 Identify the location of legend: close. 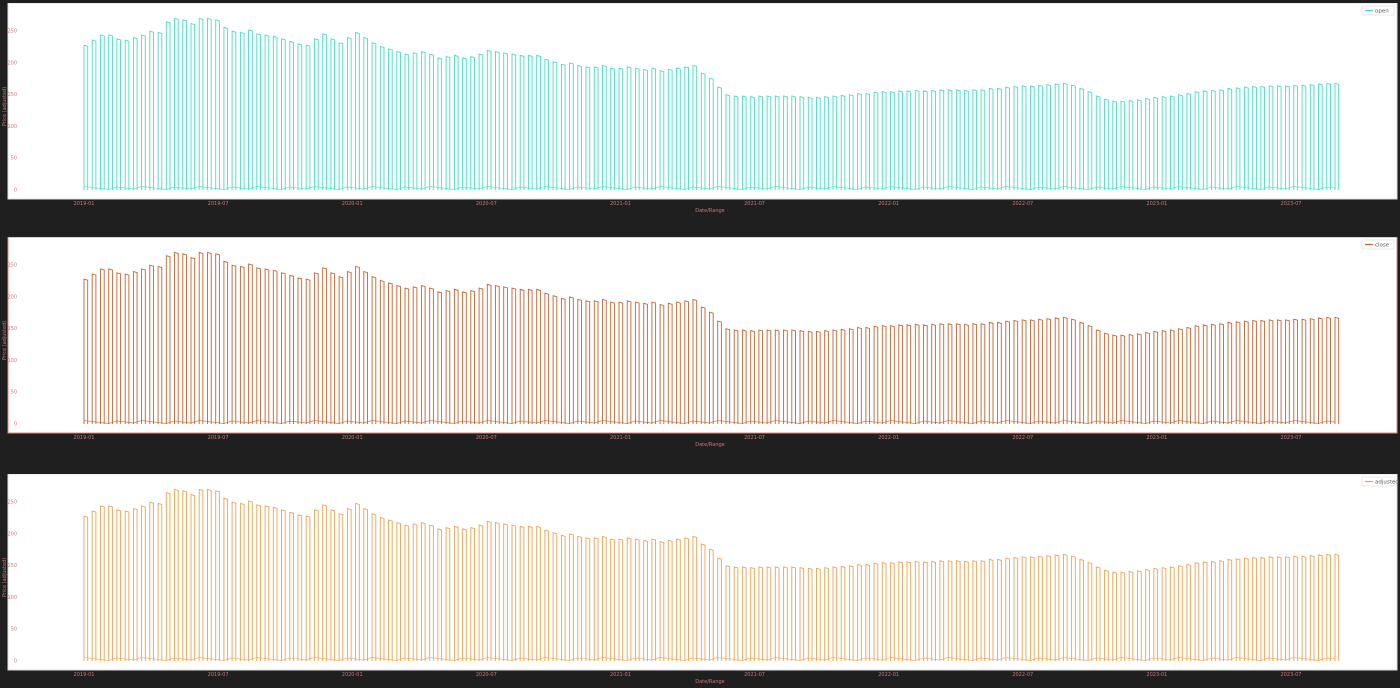
(1378, 244).